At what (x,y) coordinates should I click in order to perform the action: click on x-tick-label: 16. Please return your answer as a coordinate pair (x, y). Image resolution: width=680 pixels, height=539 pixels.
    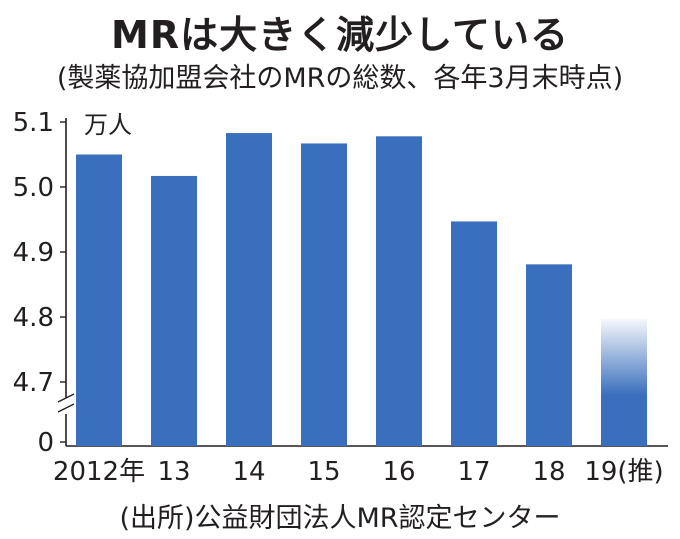
    Looking at the image, I should click on (398, 472).